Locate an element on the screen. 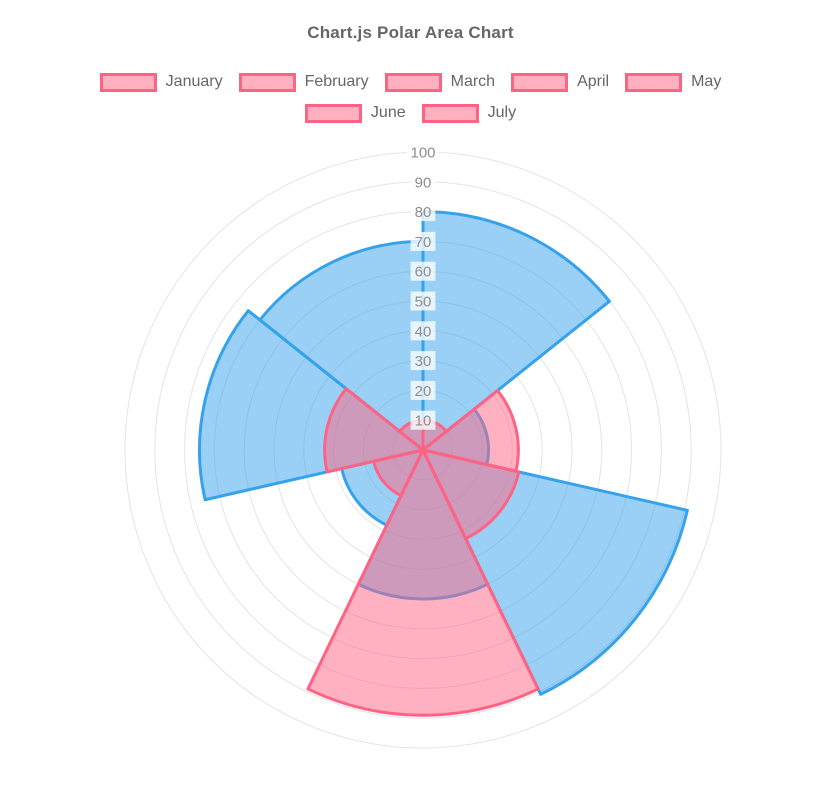  tick-label-40: 40 is located at coordinates (423, 331).